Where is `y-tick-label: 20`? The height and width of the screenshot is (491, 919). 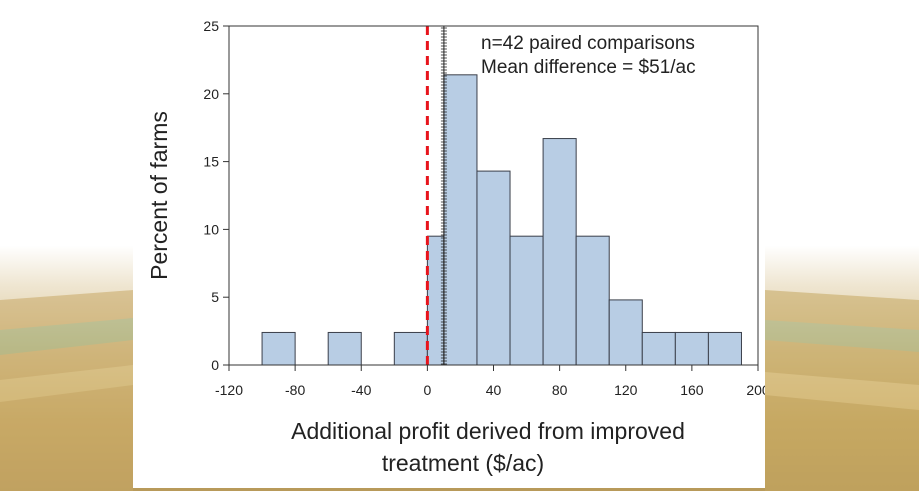 y-tick-label: 20 is located at coordinates (211, 94).